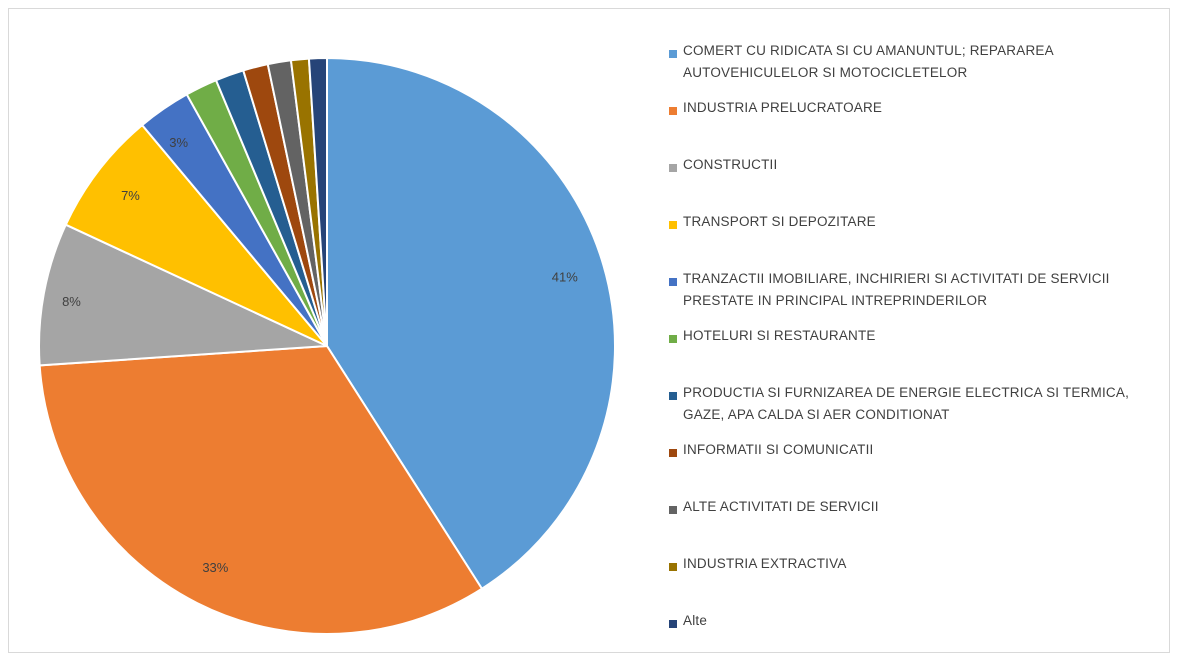  I want to click on legend-item: TRANSPORT SI DEPOZITARE, so click(772, 223).